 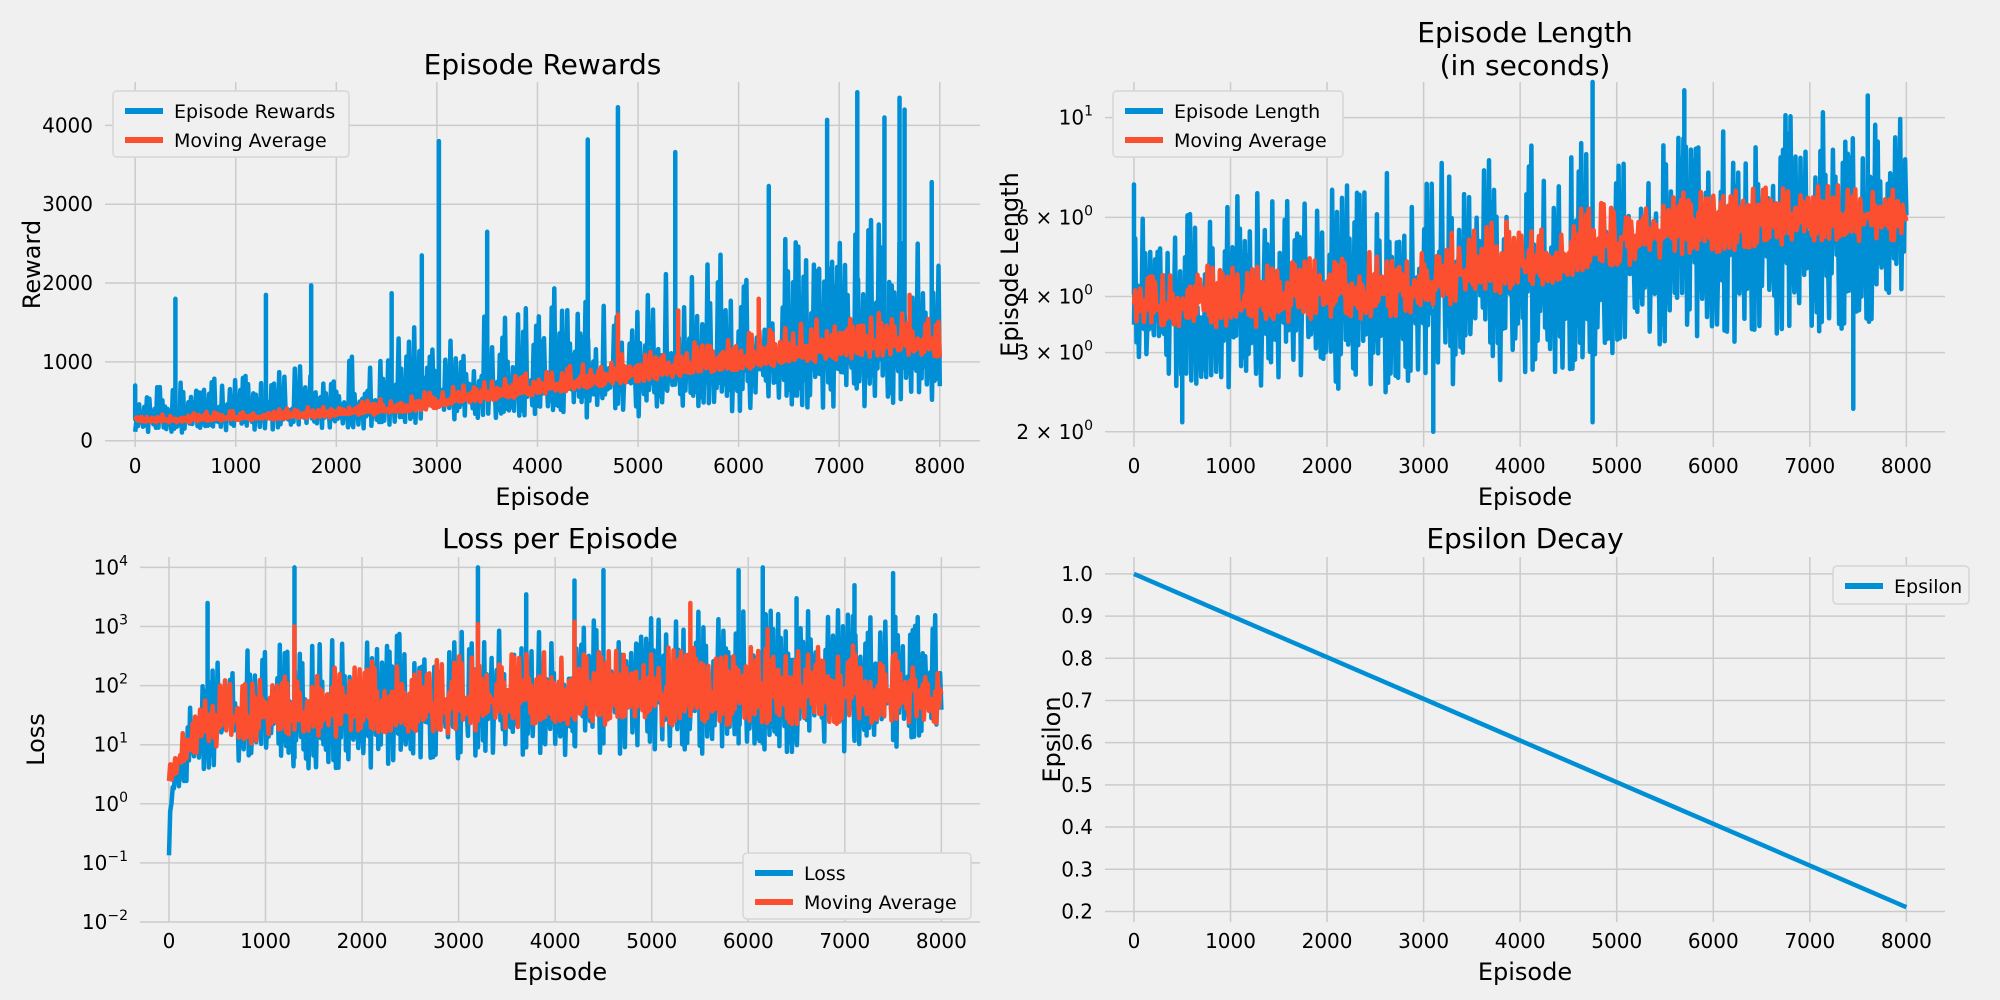 I want to click on tick-exponent: −2, so click(x=117, y=916).